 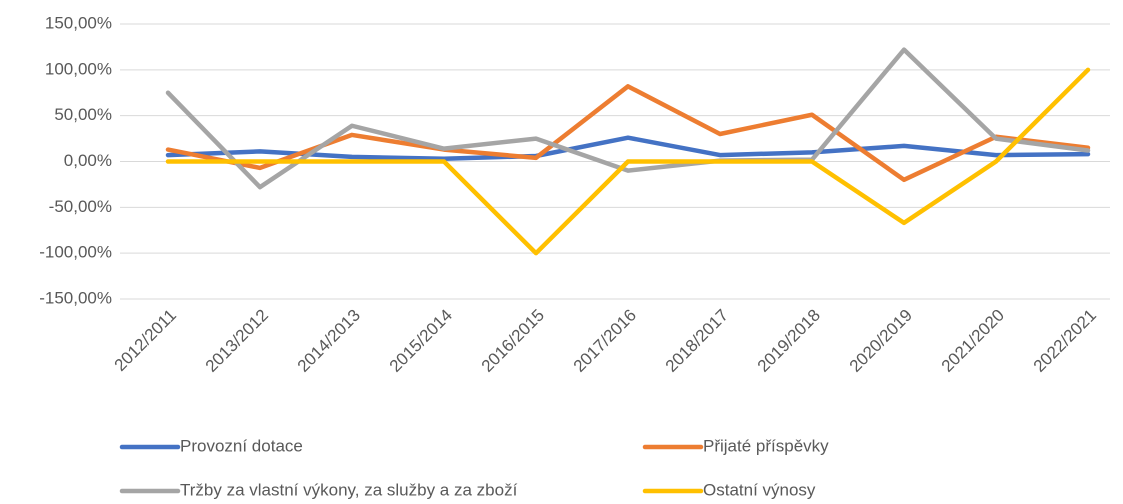 I want to click on y-tick-label: 50,00%, so click(x=83, y=114).